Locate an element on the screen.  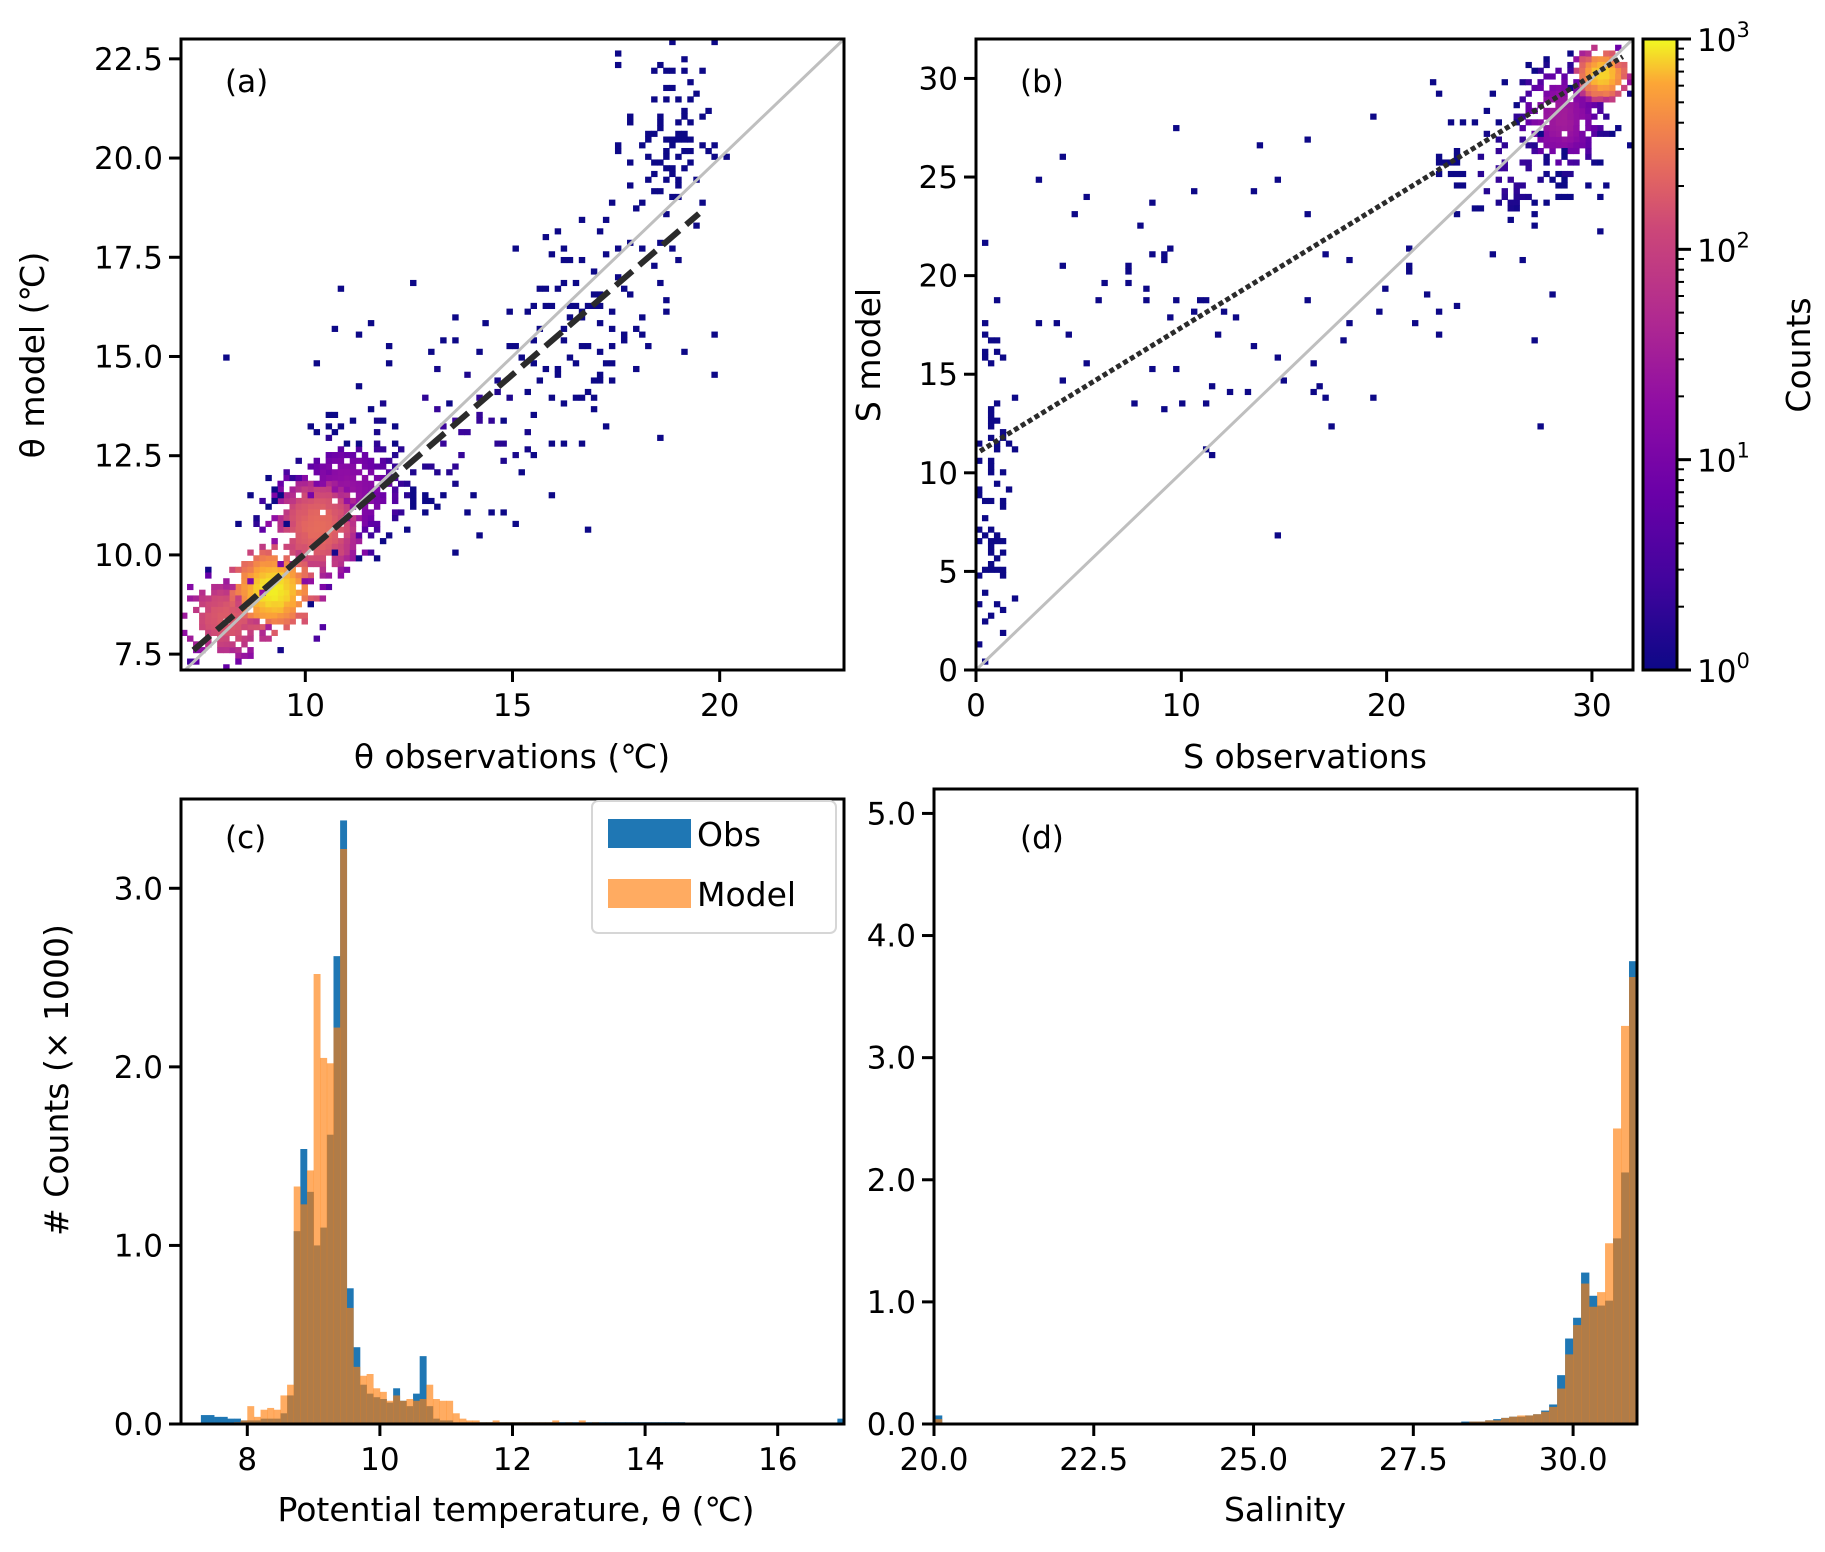
y-tick-label: 1.0 is located at coordinates (138, 1246).